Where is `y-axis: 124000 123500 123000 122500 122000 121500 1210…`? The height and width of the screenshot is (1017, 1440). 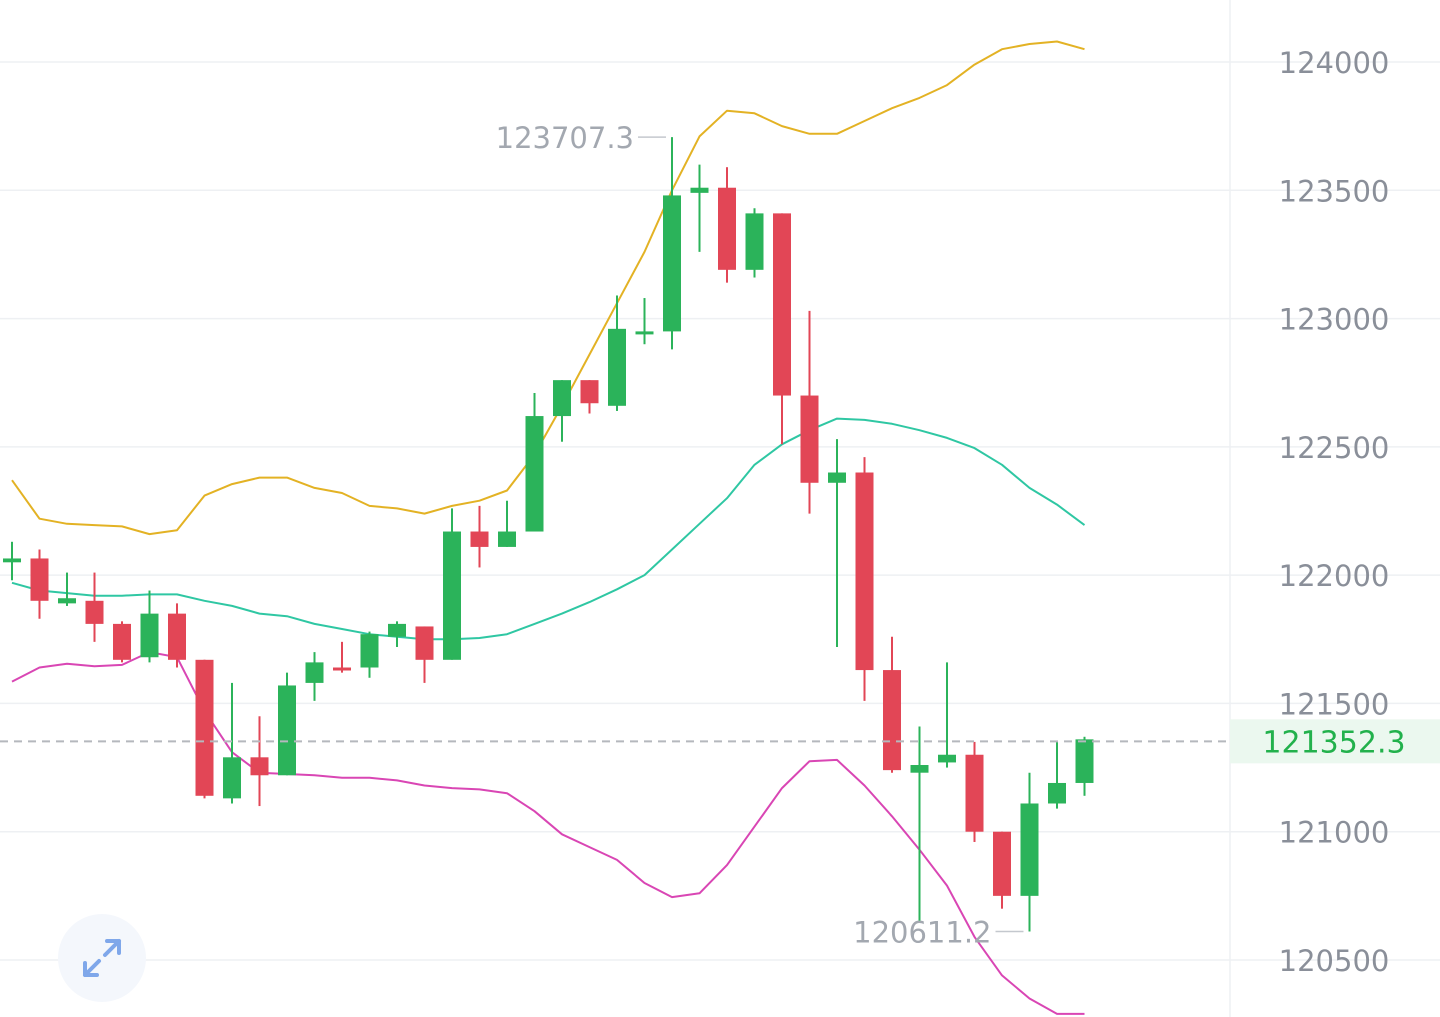
y-axis: 124000 123500 123000 122500 122000 121500 1210… is located at coordinates (1334, 512).